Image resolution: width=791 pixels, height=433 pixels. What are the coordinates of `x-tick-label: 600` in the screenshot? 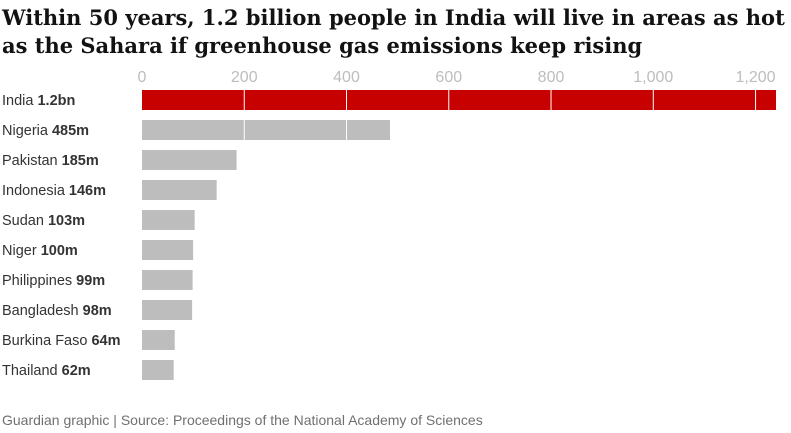 It's located at (448, 77).